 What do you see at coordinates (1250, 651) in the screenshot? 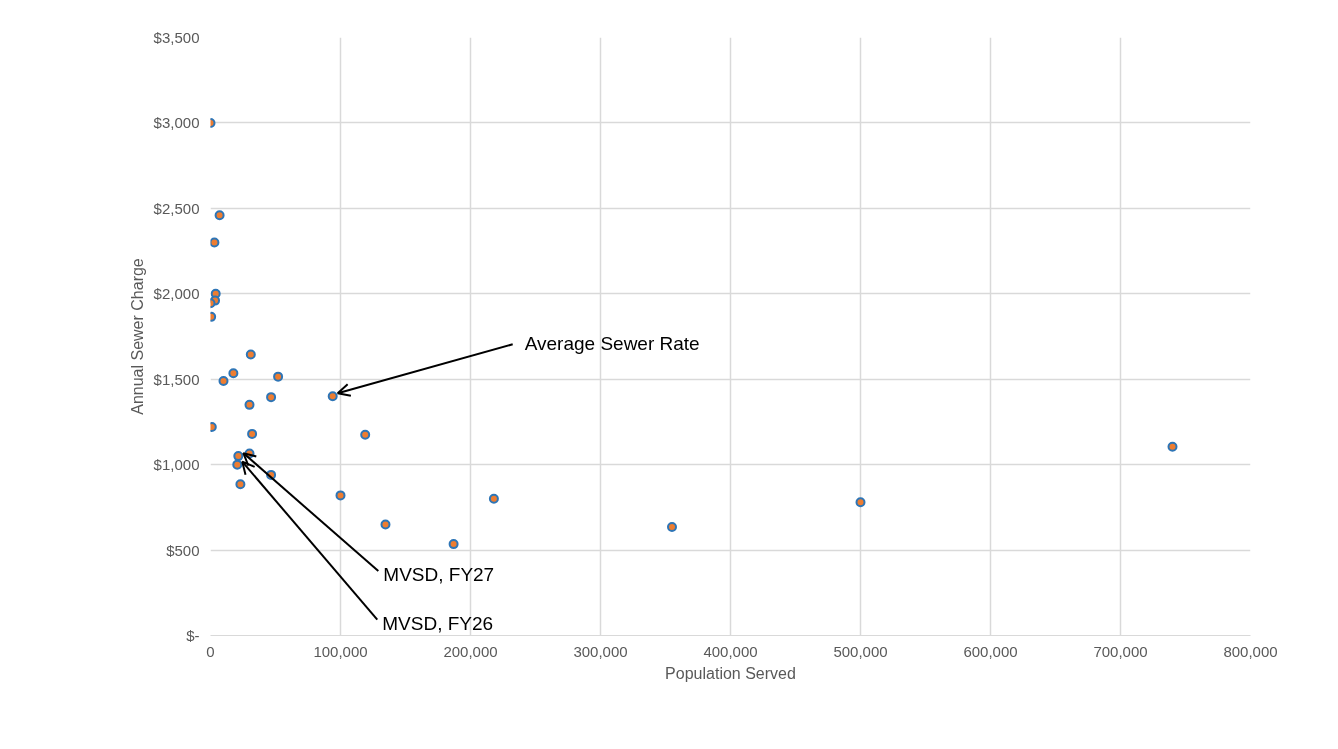
I see `x-tick-label: 800,000` at bounding box center [1250, 651].